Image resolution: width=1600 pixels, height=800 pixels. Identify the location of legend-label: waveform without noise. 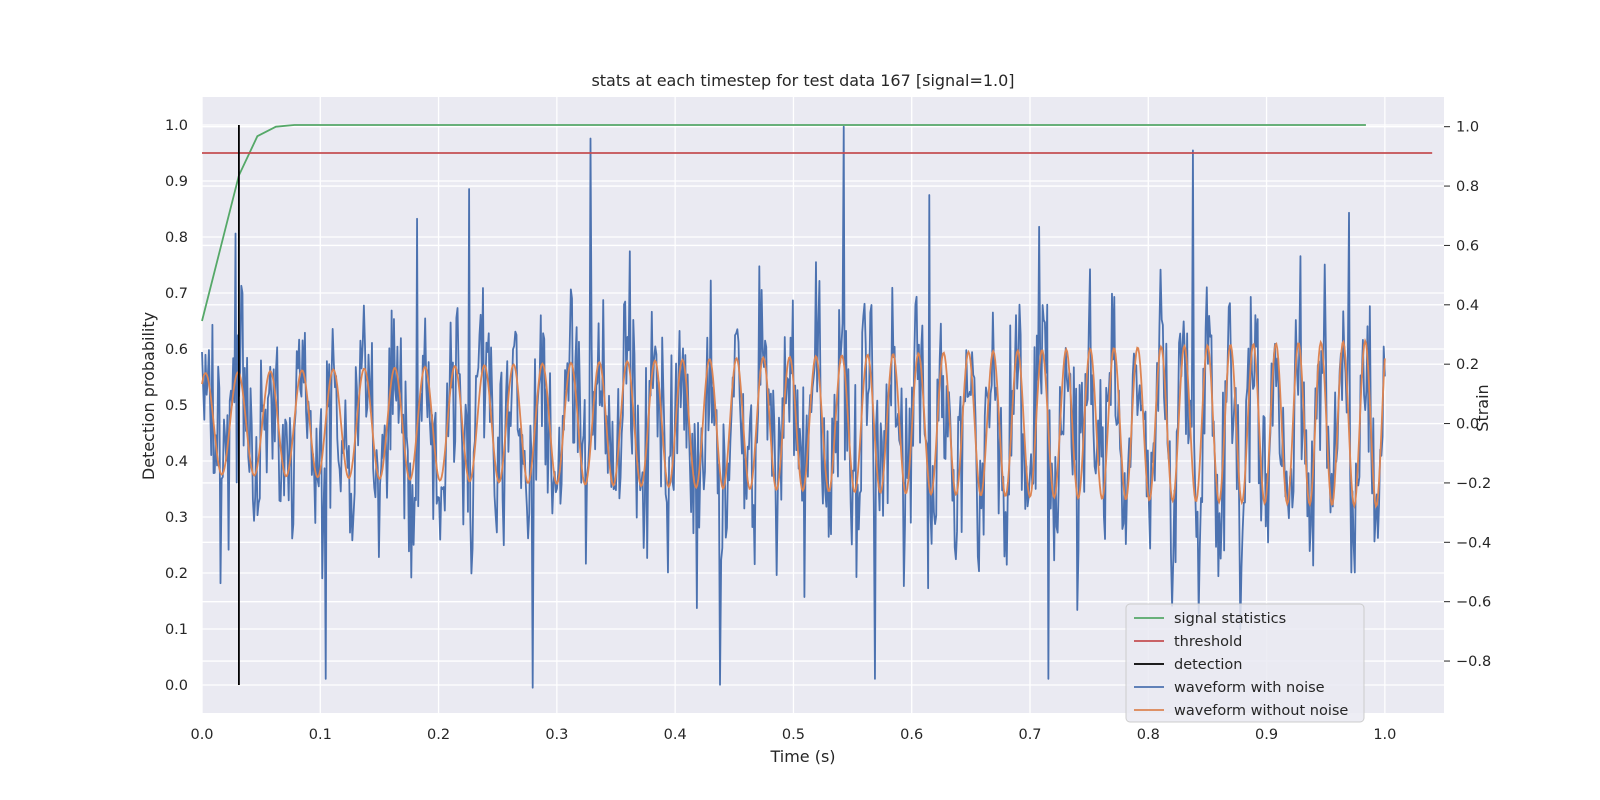
(1261, 711).